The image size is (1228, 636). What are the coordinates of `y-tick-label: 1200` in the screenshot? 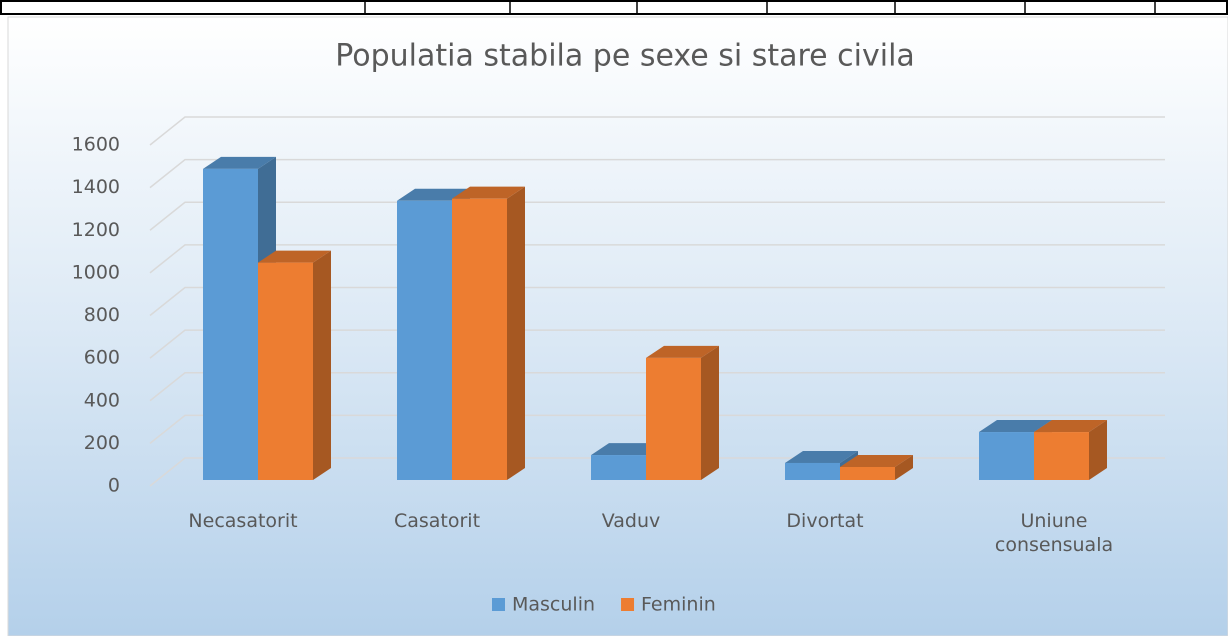 It's located at (96, 230).